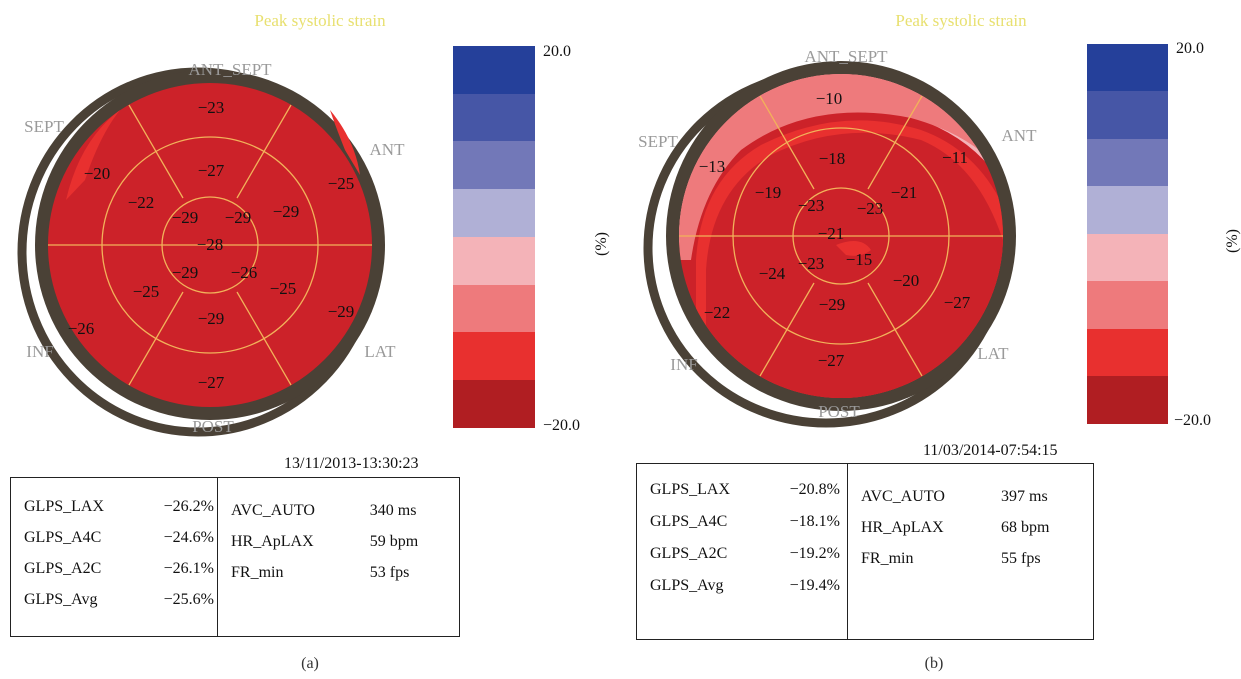 This screenshot has width=1241, height=679. What do you see at coordinates (389, 572) in the screenshot?
I see `metric-value: 53 fps` at bounding box center [389, 572].